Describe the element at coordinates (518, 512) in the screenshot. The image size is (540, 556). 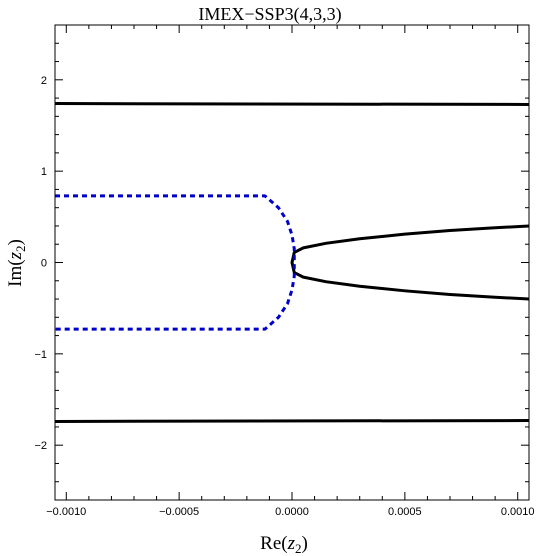
I see `x-tick-label: 0.0010` at that location.